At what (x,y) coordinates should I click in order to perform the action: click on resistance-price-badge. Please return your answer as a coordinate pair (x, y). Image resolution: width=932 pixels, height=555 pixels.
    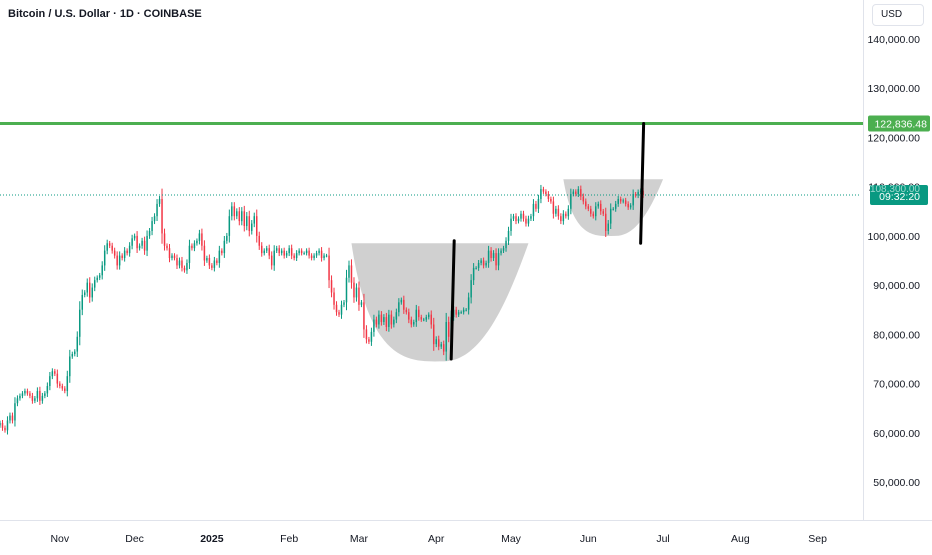
    Looking at the image, I should click on (899, 123).